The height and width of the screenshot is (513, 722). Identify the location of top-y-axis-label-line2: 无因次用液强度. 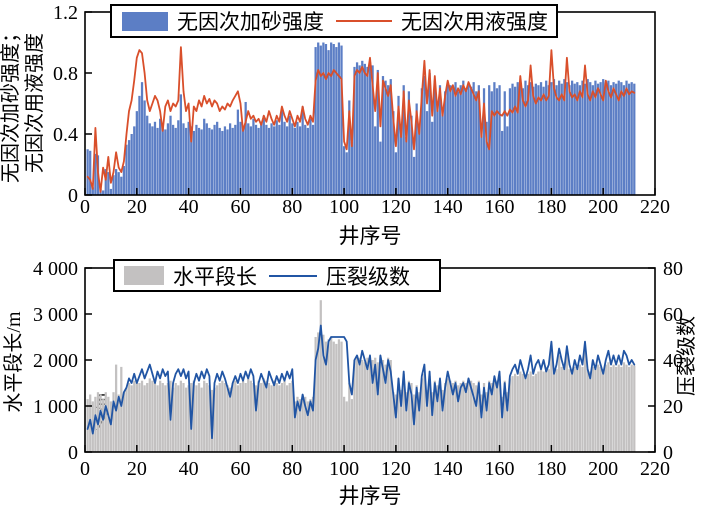
(34, 103).